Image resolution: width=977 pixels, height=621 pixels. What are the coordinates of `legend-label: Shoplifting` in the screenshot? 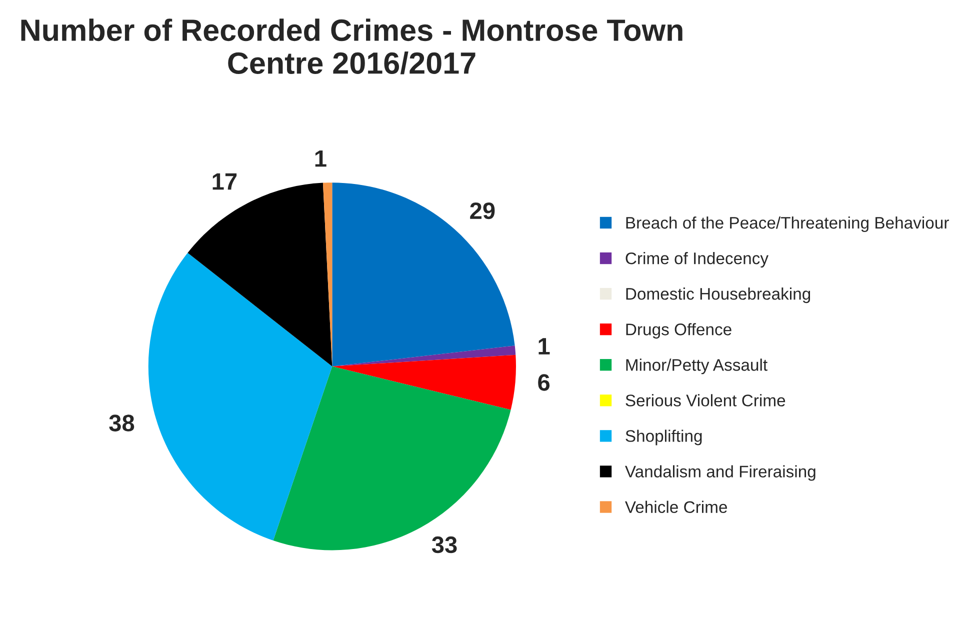 It's located at (664, 438).